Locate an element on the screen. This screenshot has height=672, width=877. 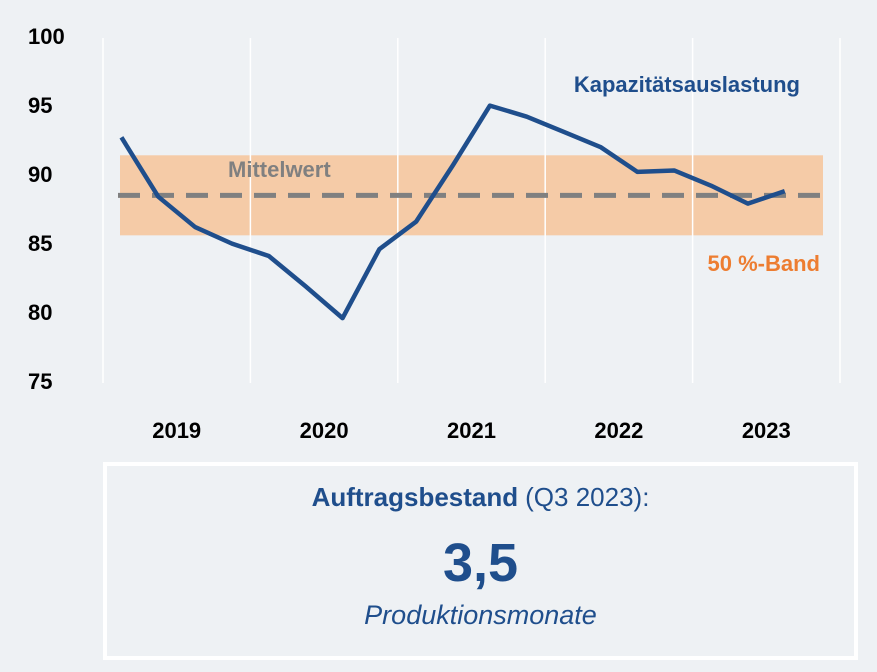
mean-label: Mittelwert is located at coordinates (279, 169).